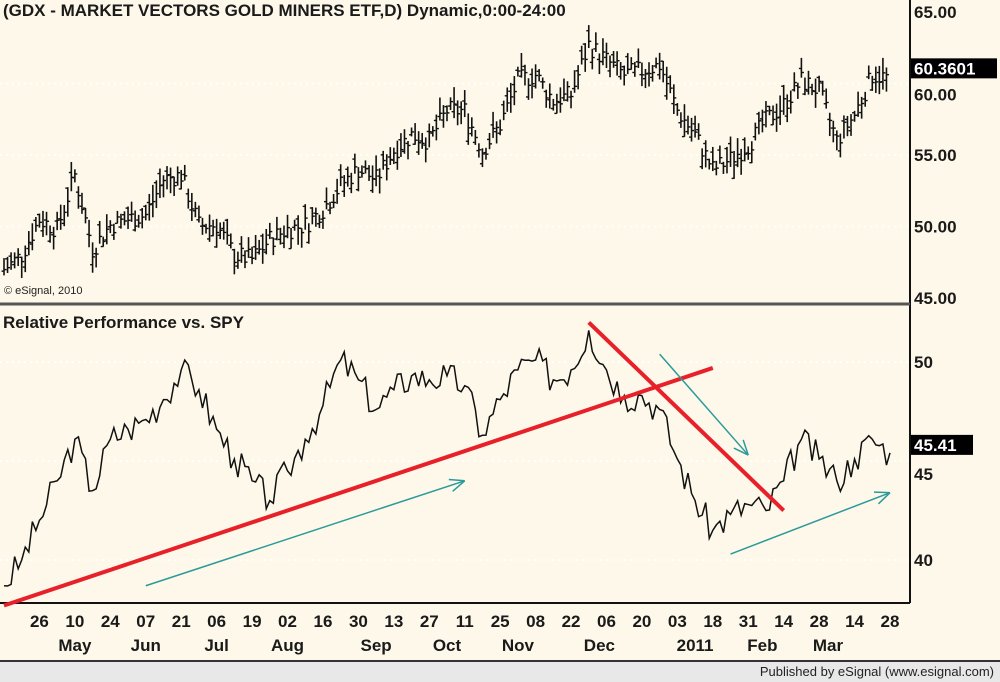 The width and height of the screenshot is (1000, 682). I want to click on month-label: Aug, so click(287, 645).